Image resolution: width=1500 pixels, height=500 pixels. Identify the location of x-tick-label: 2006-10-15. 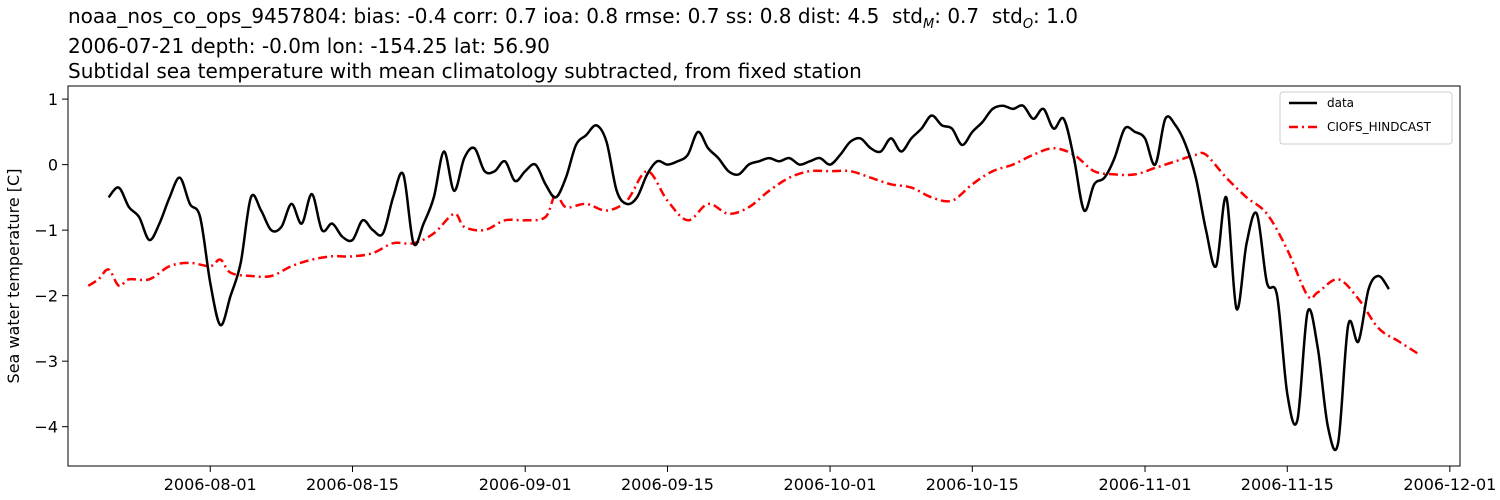
(972, 484).